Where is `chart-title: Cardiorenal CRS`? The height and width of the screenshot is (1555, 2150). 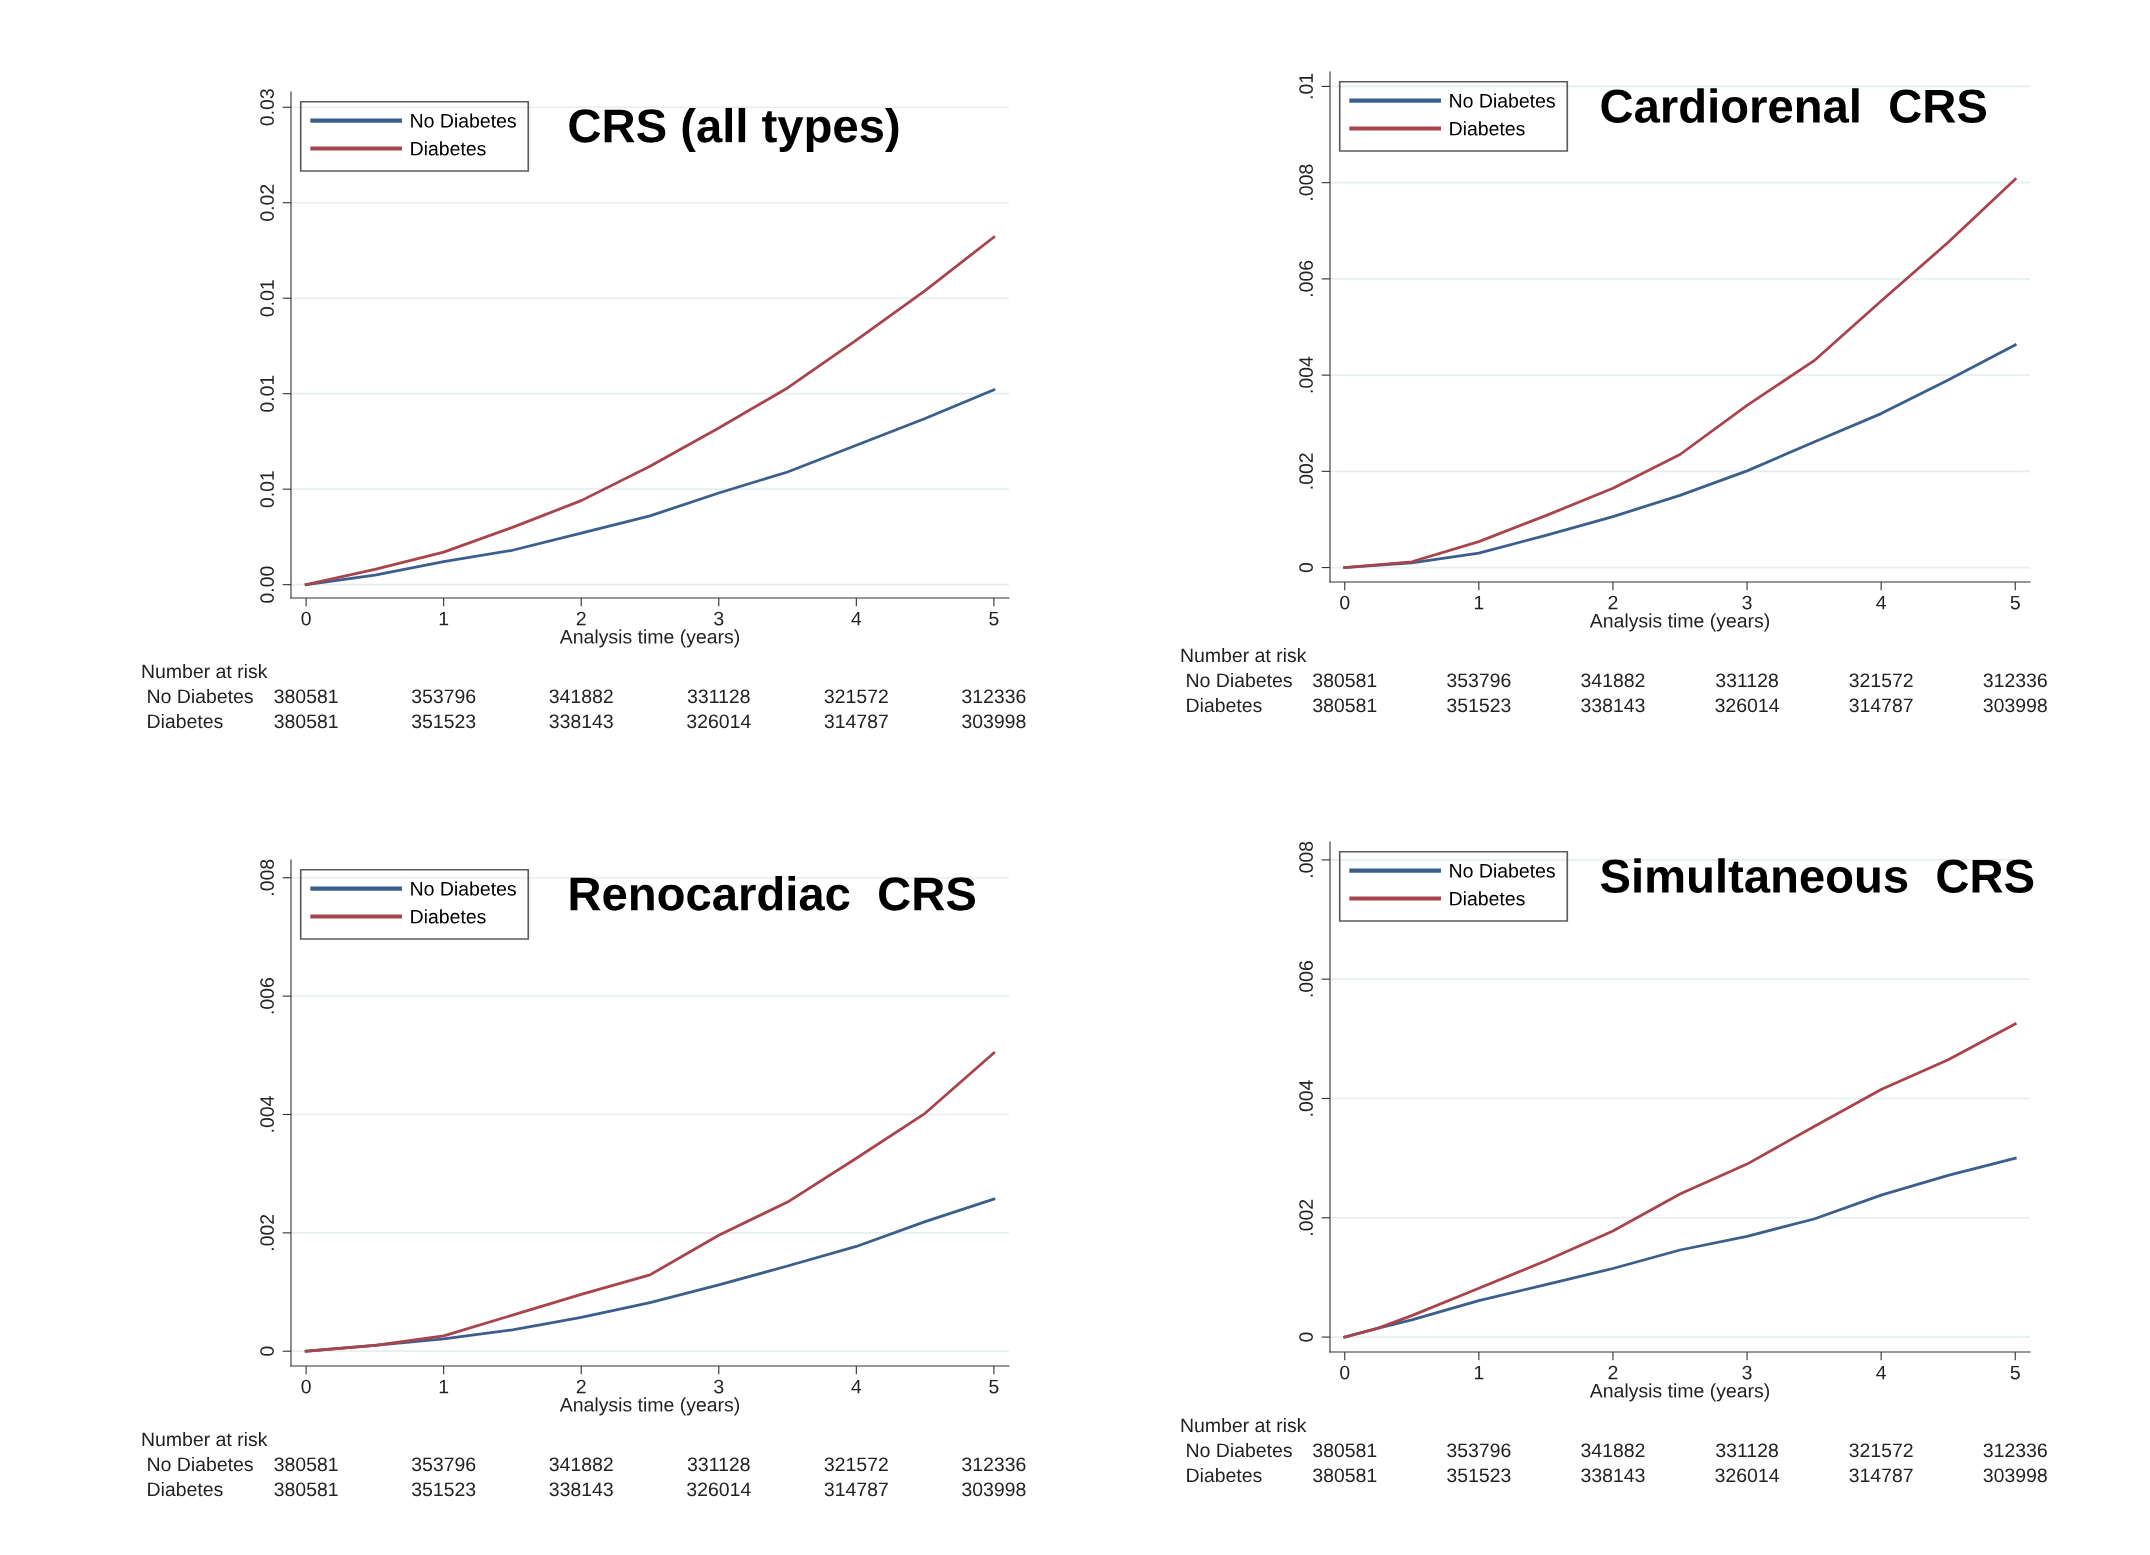
chart-title: Cardiorenal CRS is located at coordinates (1794, 105).